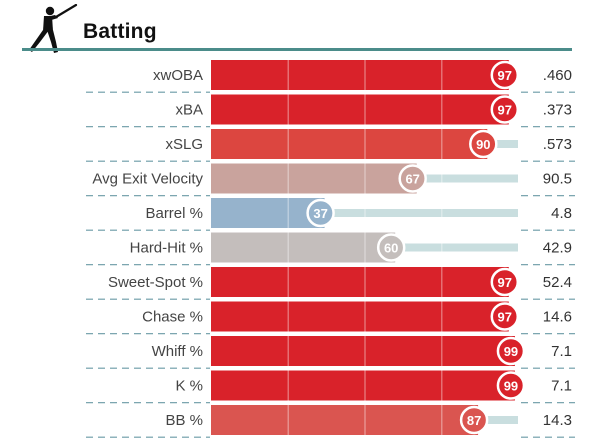 The image size is (593, 444). I want to click on percentile-label: 60, so click(391, 248).